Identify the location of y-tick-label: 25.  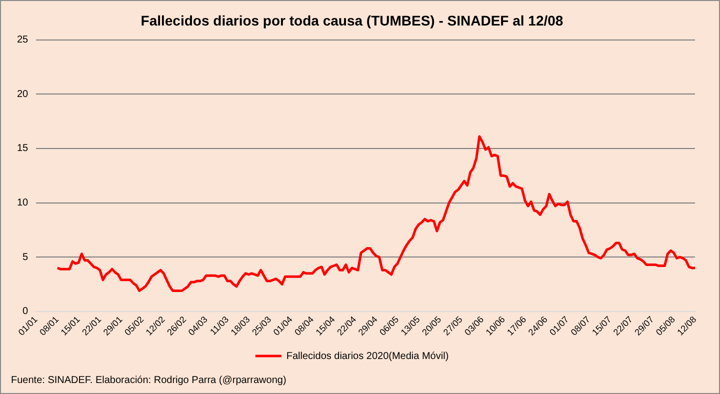
(23, 40).